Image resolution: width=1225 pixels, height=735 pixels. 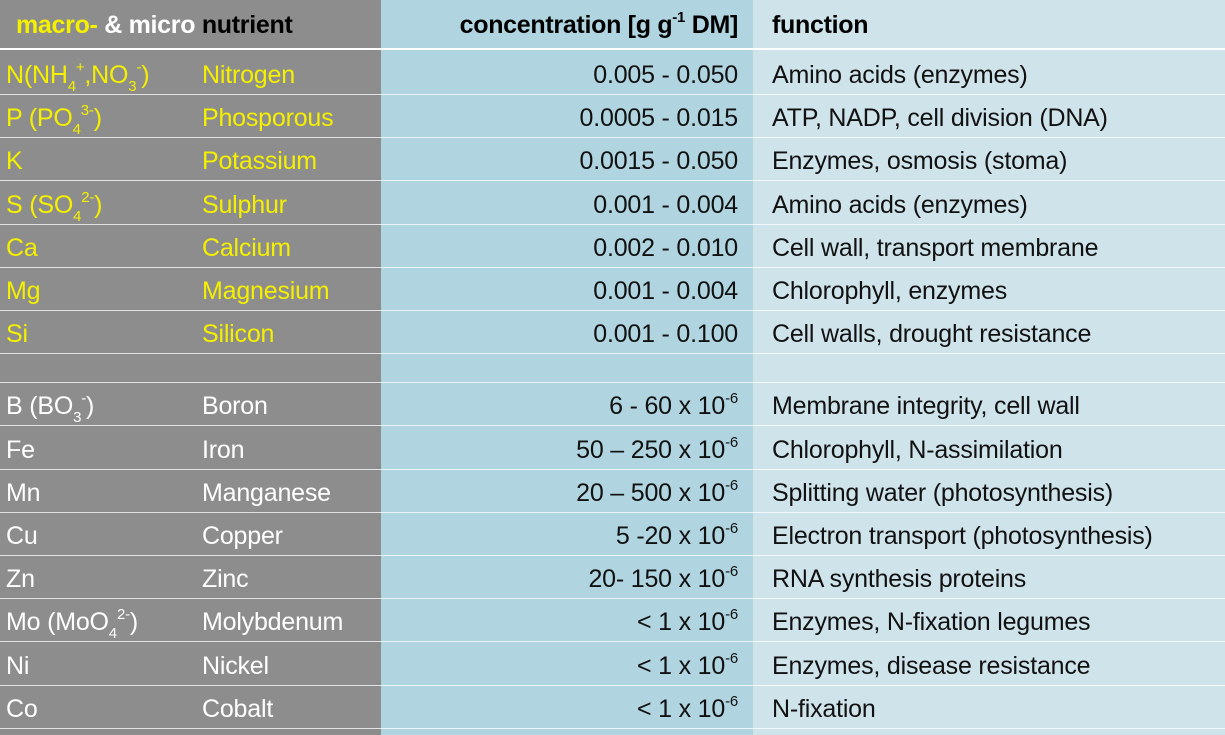 What do you see at coordinates (54, 203) in the screenshot?
I see `nutrient-symbol: S (SO4 2-)` at bounding box center [54, 203].